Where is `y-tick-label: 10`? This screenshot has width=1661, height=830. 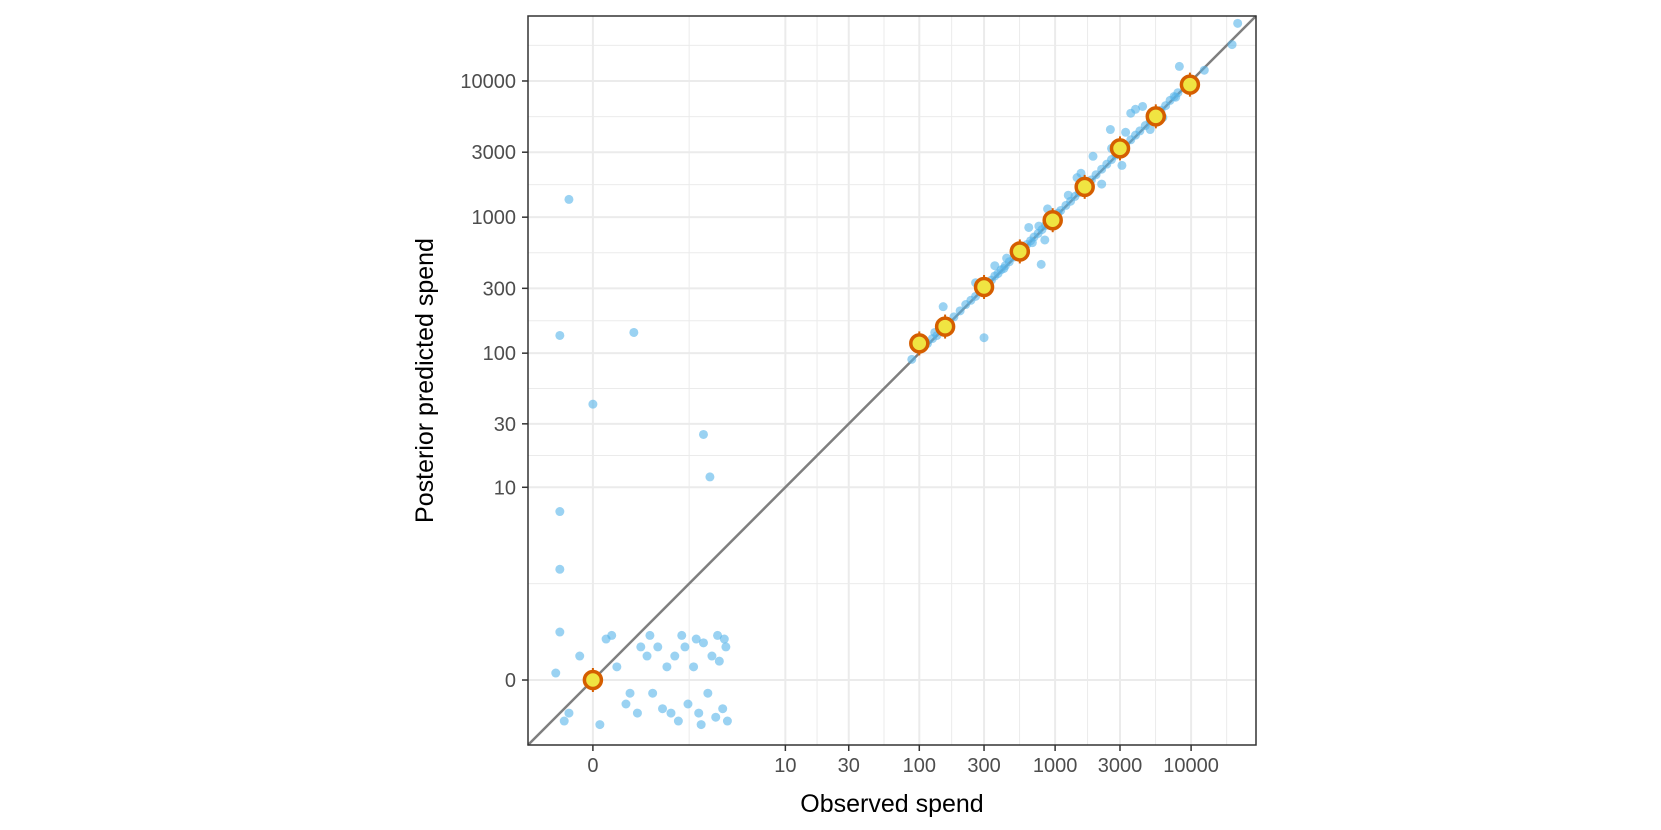 y-tick-label: 10 is located at coordinates (505, 488).